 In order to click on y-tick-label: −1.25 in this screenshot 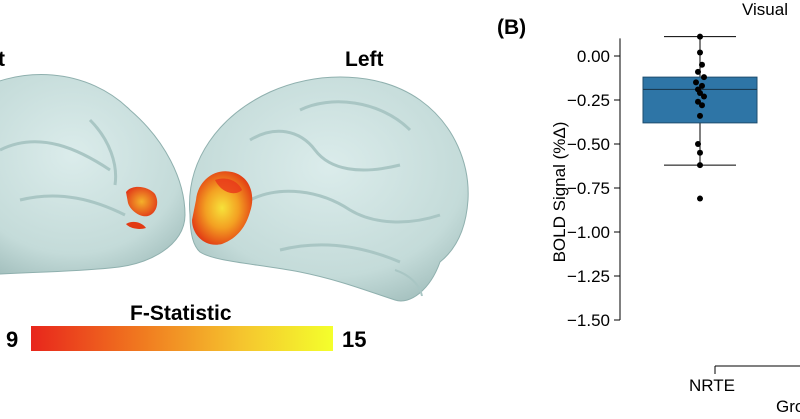, I will do `click(588, 276)`.